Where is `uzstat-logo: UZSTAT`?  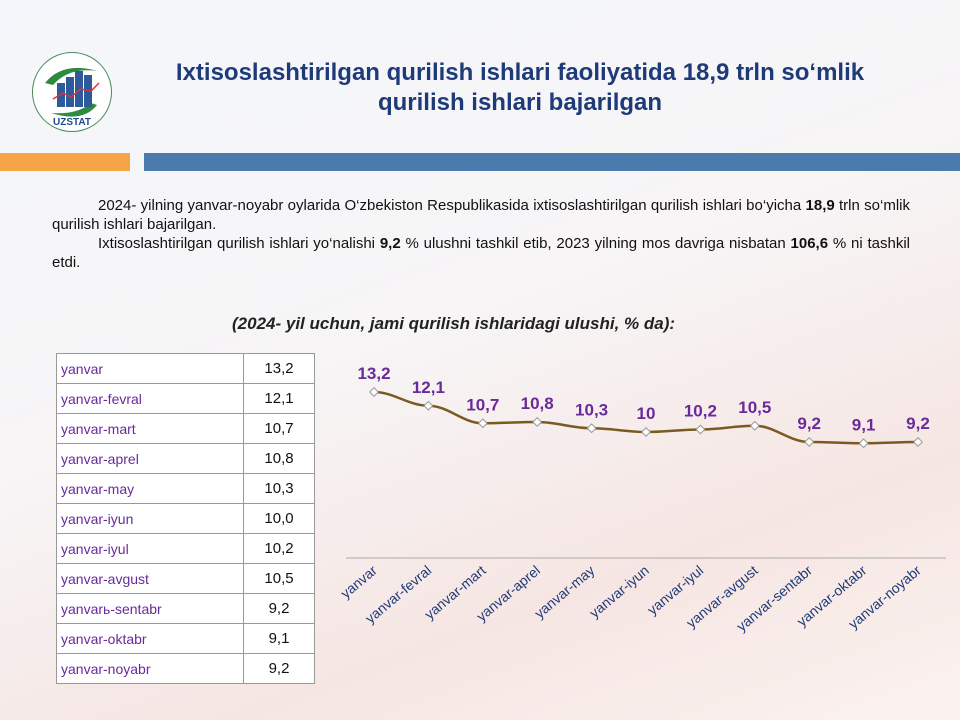 uzstat-logo: UZSTAT is located at coordinates (72, 92).